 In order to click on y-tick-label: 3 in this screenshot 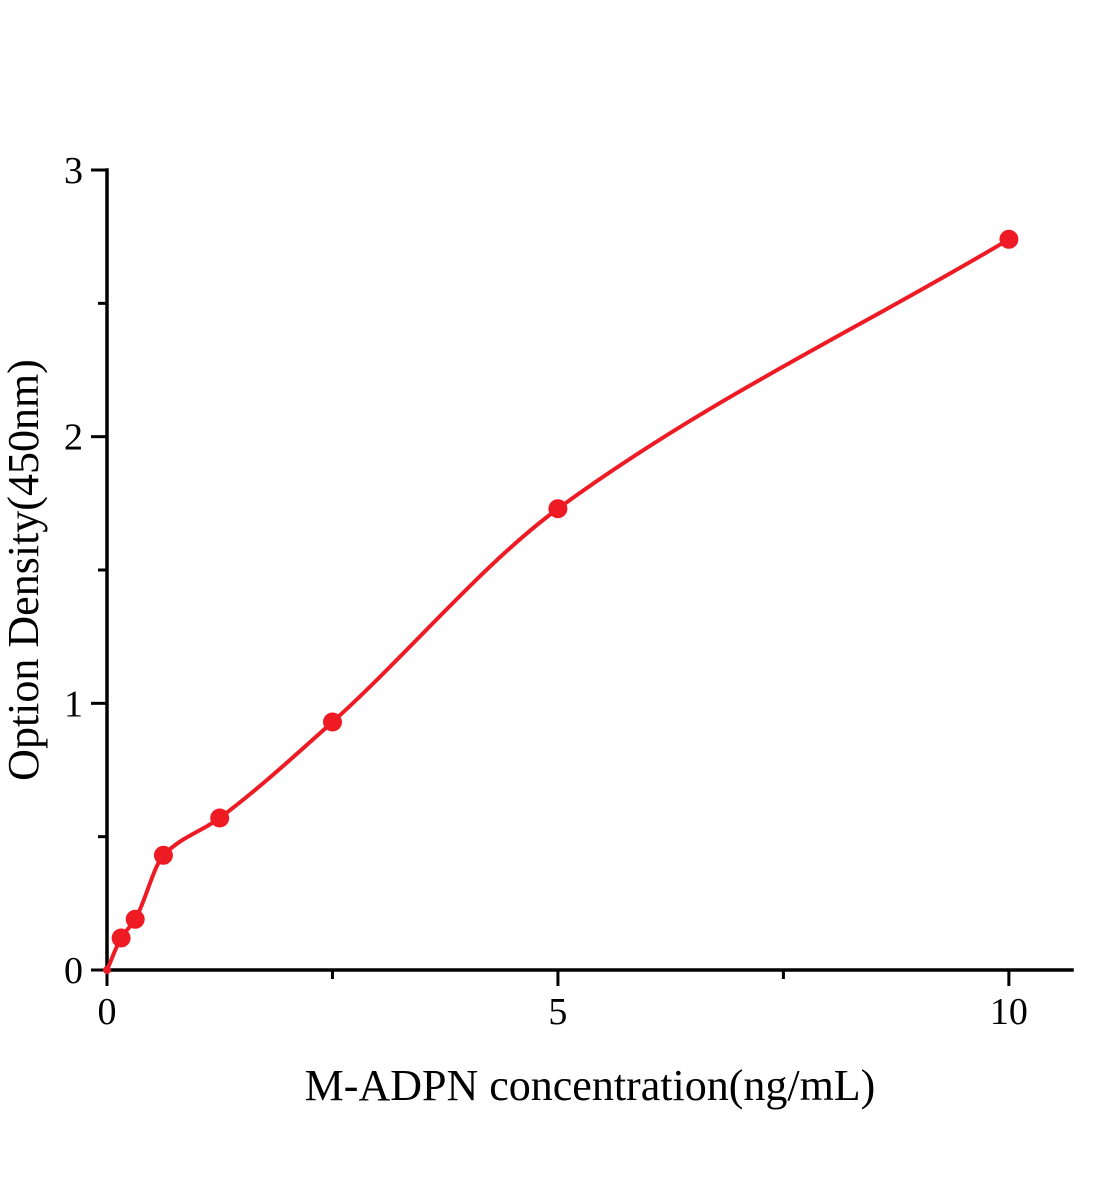, I will do `click(73, 171)`.